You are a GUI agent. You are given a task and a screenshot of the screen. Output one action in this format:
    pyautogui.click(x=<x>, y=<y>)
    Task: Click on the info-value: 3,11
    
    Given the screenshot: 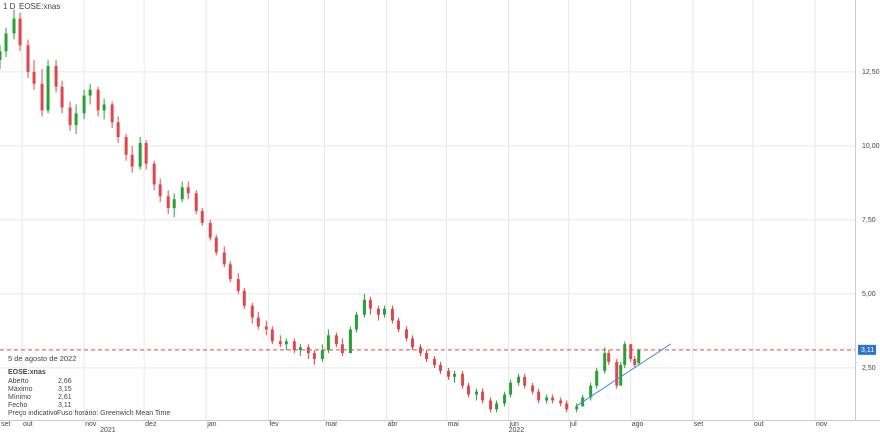 What is the action you would take?
    pyautogui.click(x=64, y=405)
    